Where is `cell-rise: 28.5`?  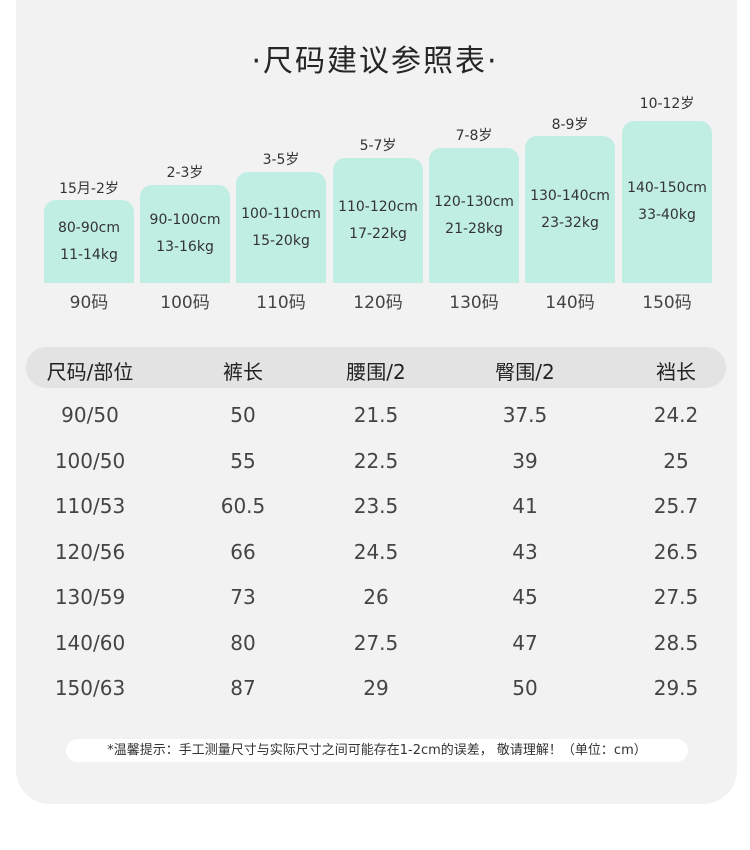
cell-rise: 28.5 is located at coordinates (676, 643).